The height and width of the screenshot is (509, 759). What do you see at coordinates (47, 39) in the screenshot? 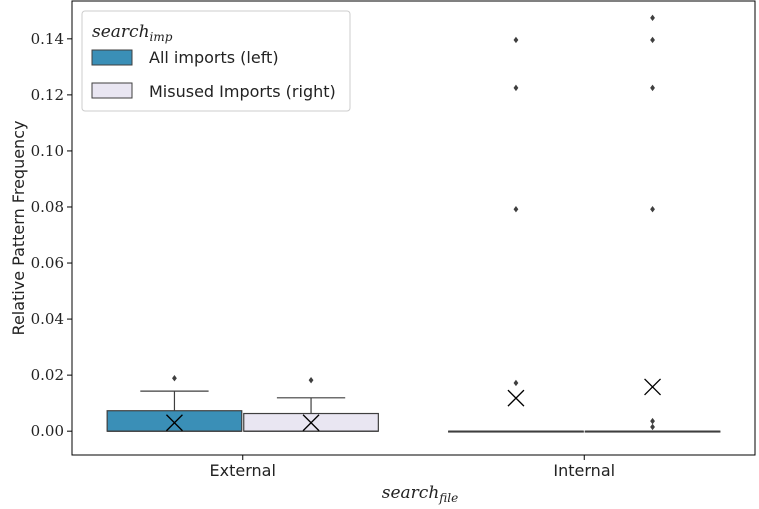
I see `y-tick-label: 0.14` at bounding box center [47, 39].